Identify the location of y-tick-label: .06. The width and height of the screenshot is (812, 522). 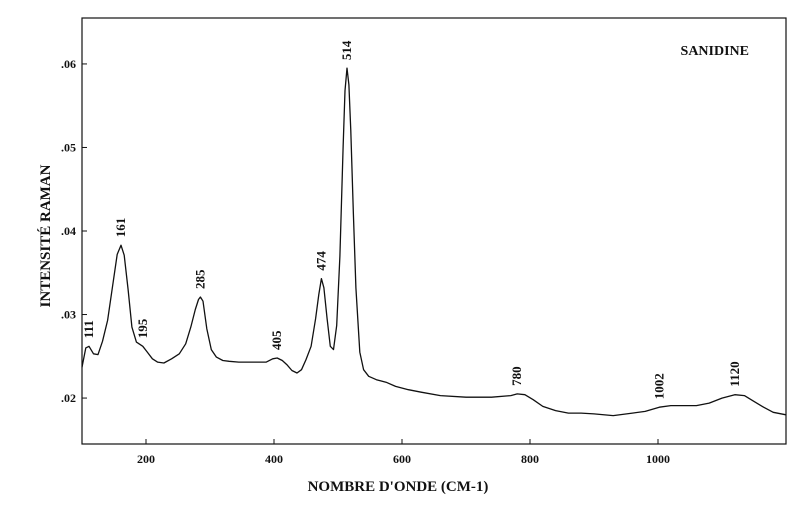
(68, 64).